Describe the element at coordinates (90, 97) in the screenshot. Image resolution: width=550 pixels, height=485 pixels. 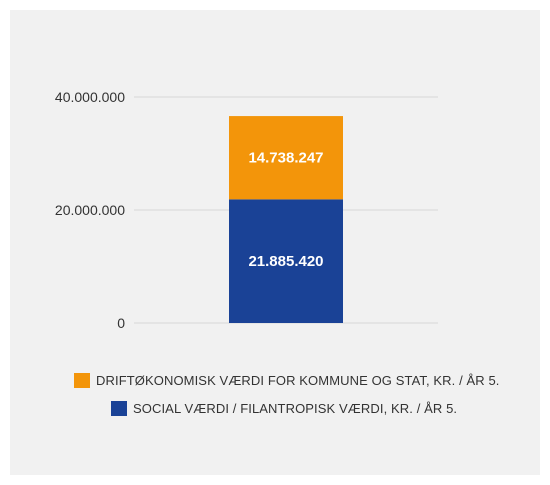
I see `y-tick-label: 40.000.000` at that location.